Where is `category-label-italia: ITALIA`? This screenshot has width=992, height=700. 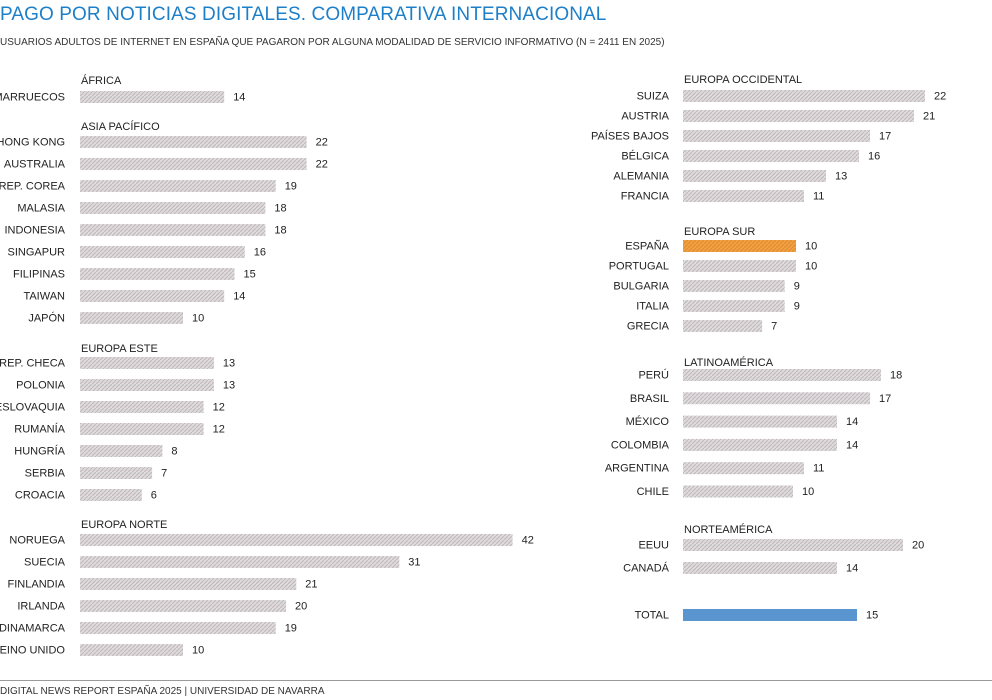 category-label-italia: ITALIA is located at coordinates (652, 307).